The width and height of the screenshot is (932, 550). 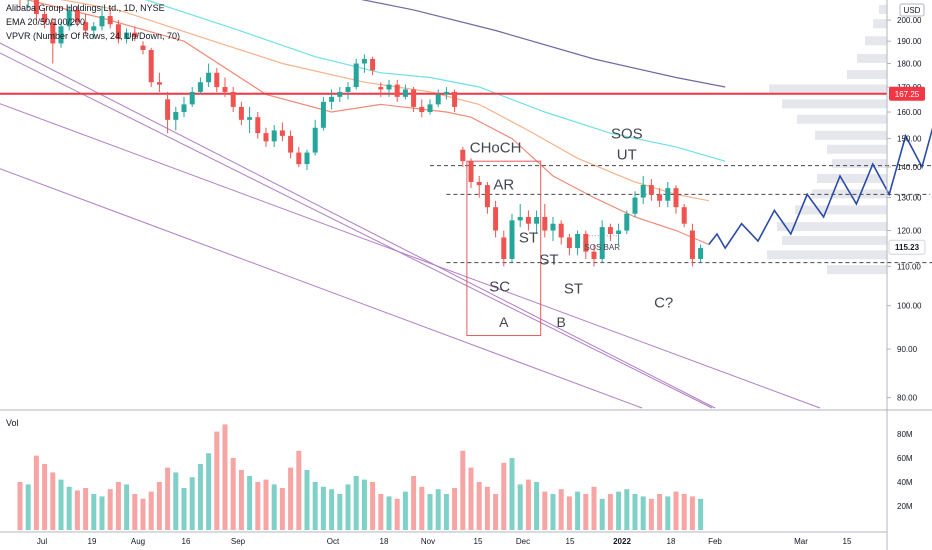 What do you see at coordinates (820, 188) in the screenshot?
I see `projection-line` at bounding box center [820, 188].